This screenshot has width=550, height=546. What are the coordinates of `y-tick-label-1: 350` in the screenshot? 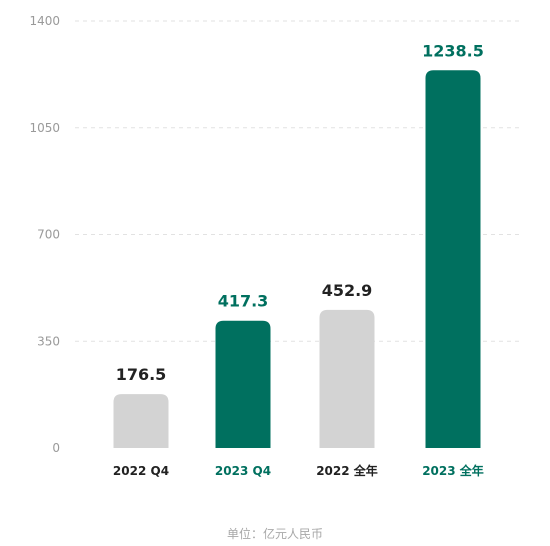 It's located at (48, 341).